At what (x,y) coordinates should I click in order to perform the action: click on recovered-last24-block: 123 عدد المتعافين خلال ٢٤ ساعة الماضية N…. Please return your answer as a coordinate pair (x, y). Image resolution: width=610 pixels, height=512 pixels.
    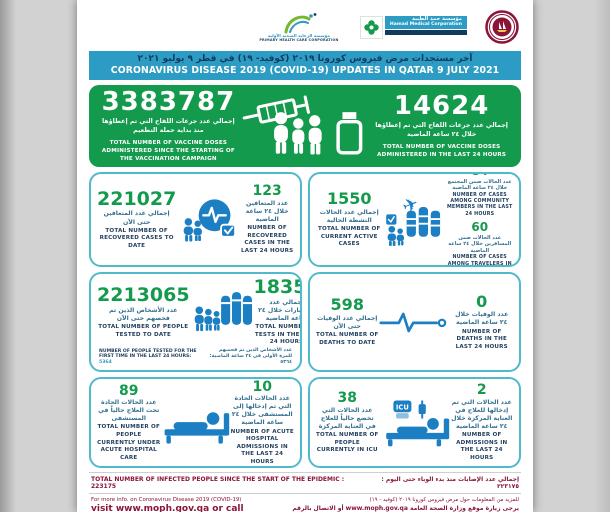
    Looking at the image, I should click on (267, 219).